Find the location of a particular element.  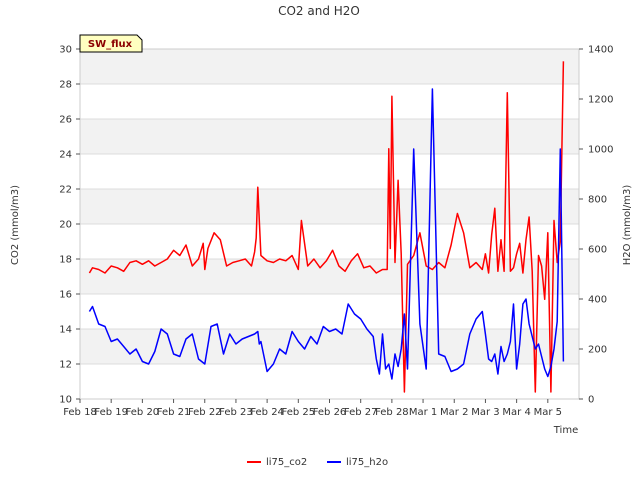

y-left-tick-label: 26 is located at coordinates (65, 120).